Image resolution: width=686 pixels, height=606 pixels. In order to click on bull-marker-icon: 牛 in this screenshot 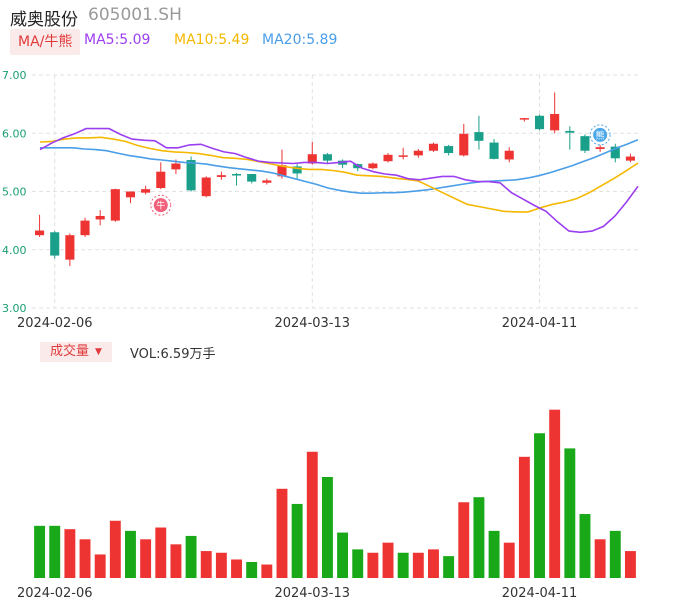, I will do `click(161, 205)`.